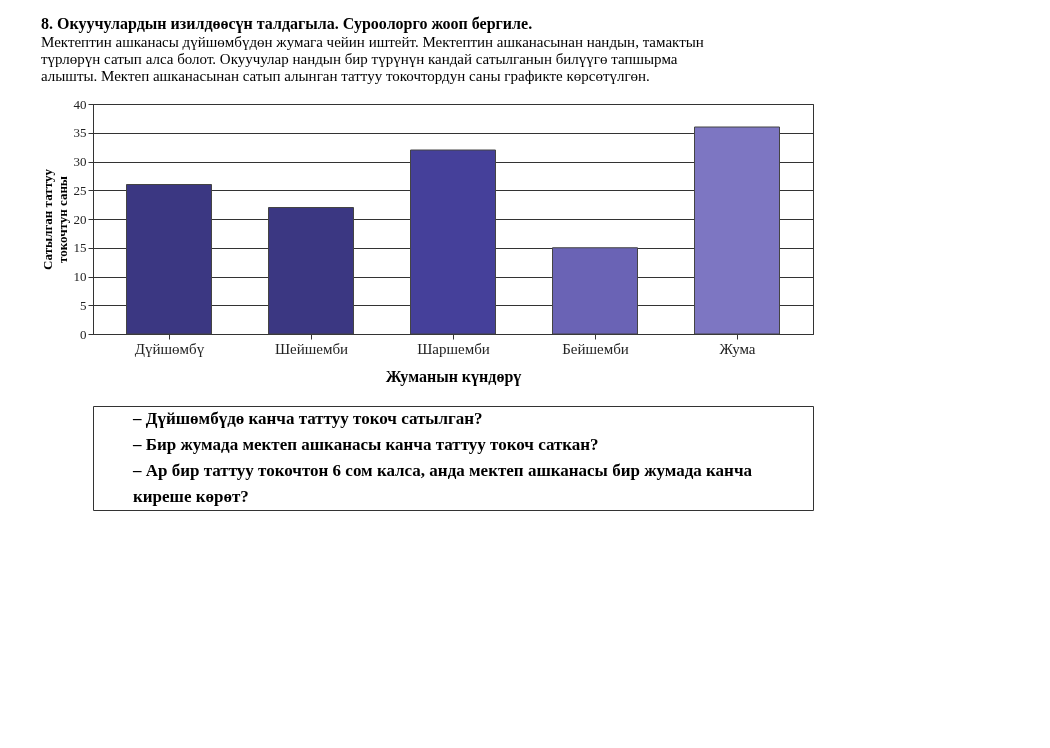 The height and width of the screenshot is (748, 1050). What do you see at coordinates (80, 248) in the screenshot?
I see `y-tick-label: 15` at bounding box center [80, 248].